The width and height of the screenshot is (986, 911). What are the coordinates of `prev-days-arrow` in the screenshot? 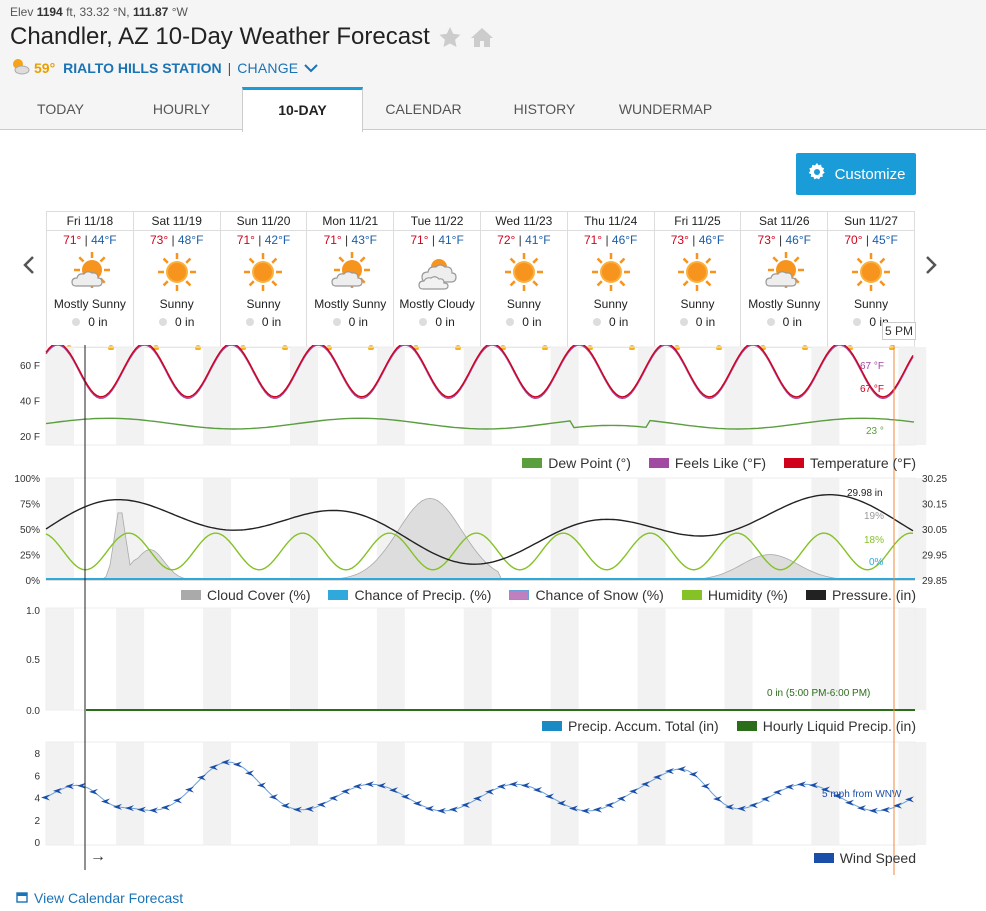 It's located at (29, 268).